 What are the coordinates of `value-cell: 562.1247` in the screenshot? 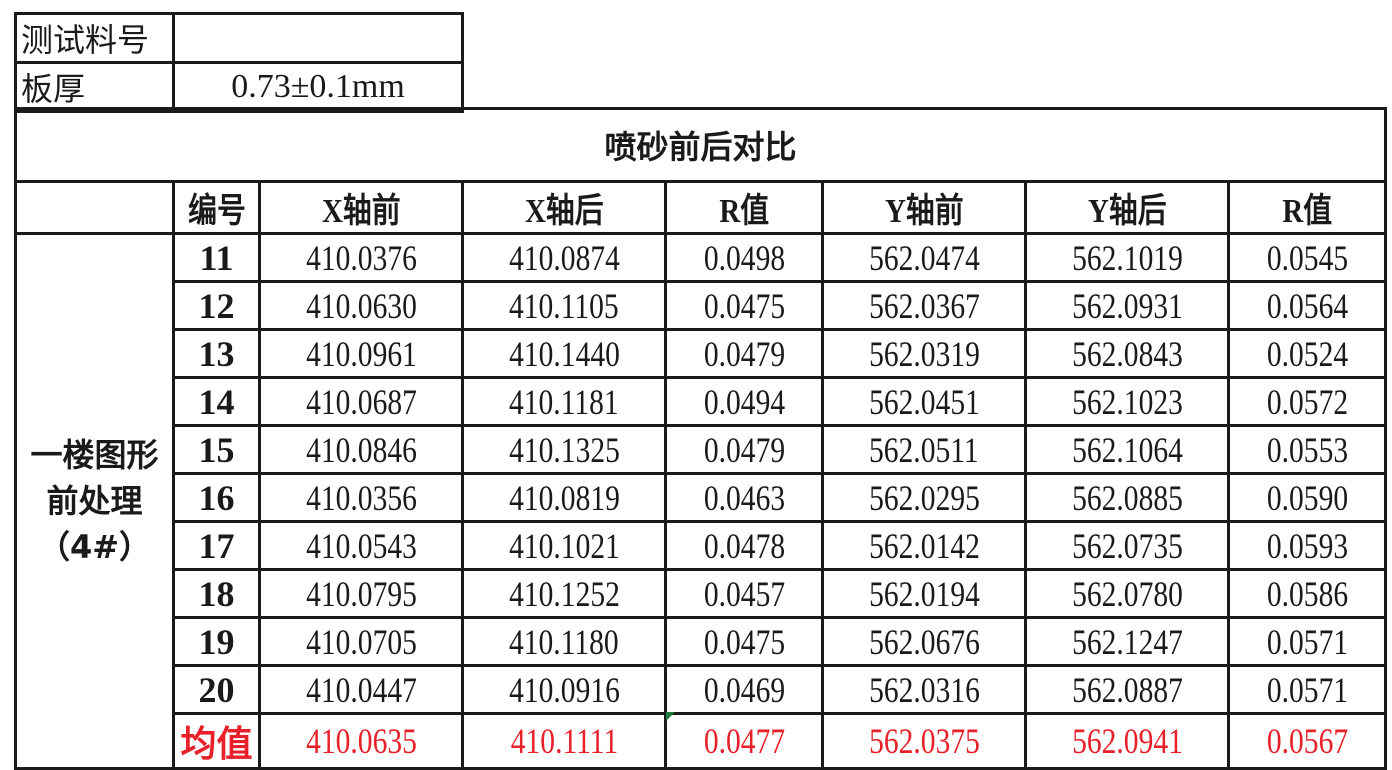 It's located at (1127, 641).